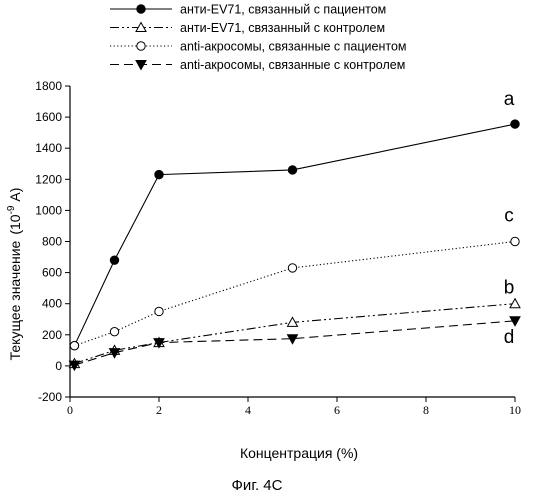 The height and width of the screenshot is (499, 540). What do you see at coordinates (515, 410) in the screenshot?
I see `x-tick-label-10: 10` at bounding box center [515, 410].